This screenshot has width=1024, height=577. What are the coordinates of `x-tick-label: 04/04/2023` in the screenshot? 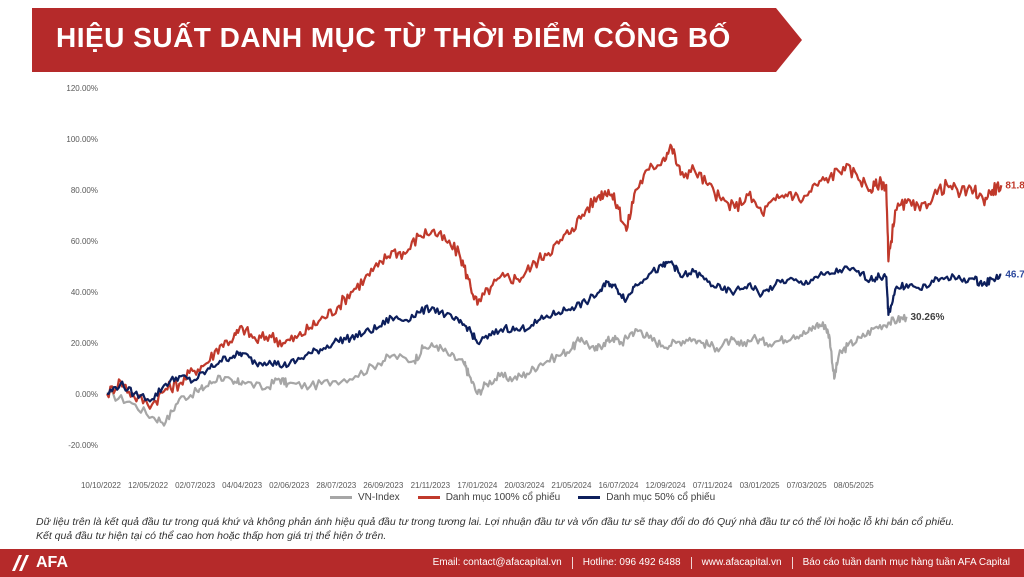 It's located at (242, 485).